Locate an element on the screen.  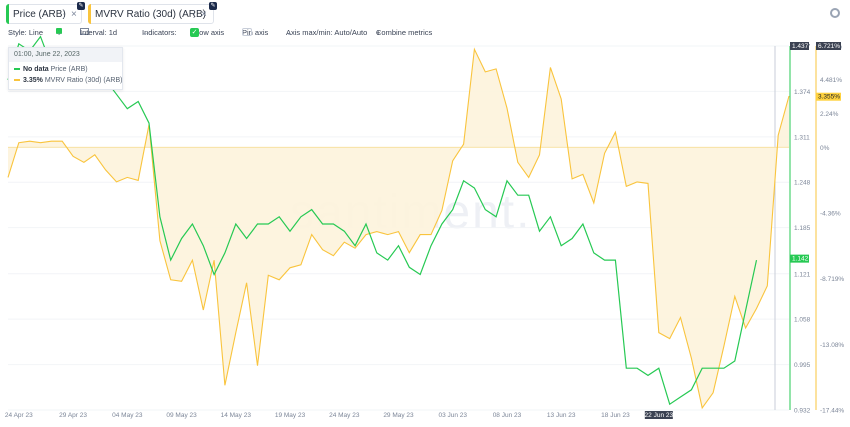
tab-price-arb: Price (ARB) ⋮ × ✎ is located at coordinates (45, 13).